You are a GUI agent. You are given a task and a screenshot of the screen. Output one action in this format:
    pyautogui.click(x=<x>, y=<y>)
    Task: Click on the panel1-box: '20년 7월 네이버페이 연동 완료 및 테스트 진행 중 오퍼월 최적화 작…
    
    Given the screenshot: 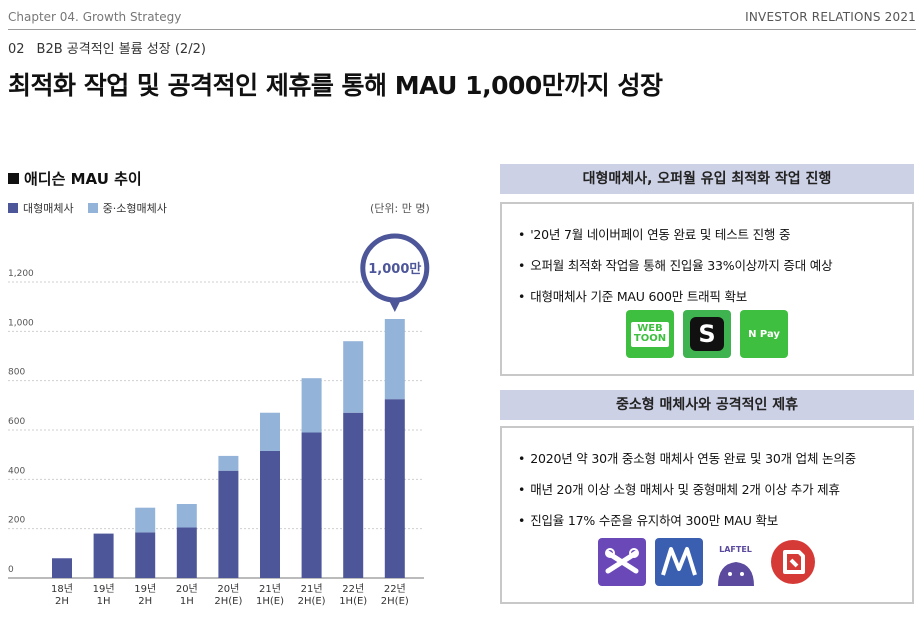 What is the action you would take?
    pyautogui.click(x=707, y=289)
    